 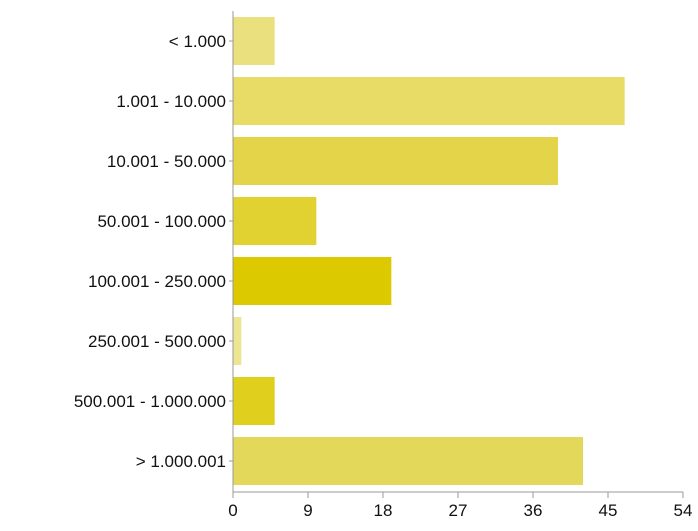 What do you see at coordinates (161, 221) in the screenshot?
I see `category-label-3: 50.001 - 100.000` at bounding box center [161, 221].